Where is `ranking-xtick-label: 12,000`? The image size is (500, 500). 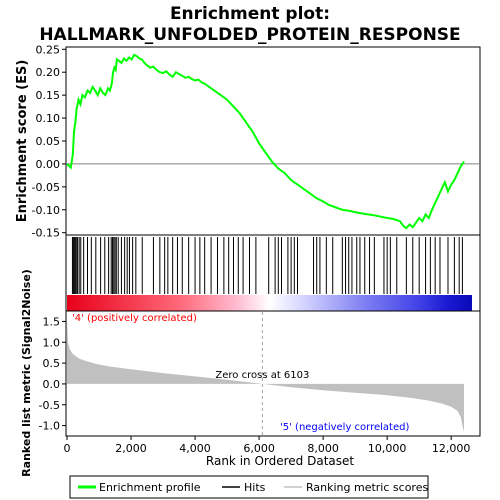 ranking-xtick-label: 12,000 is located at coordinates (451, 448).